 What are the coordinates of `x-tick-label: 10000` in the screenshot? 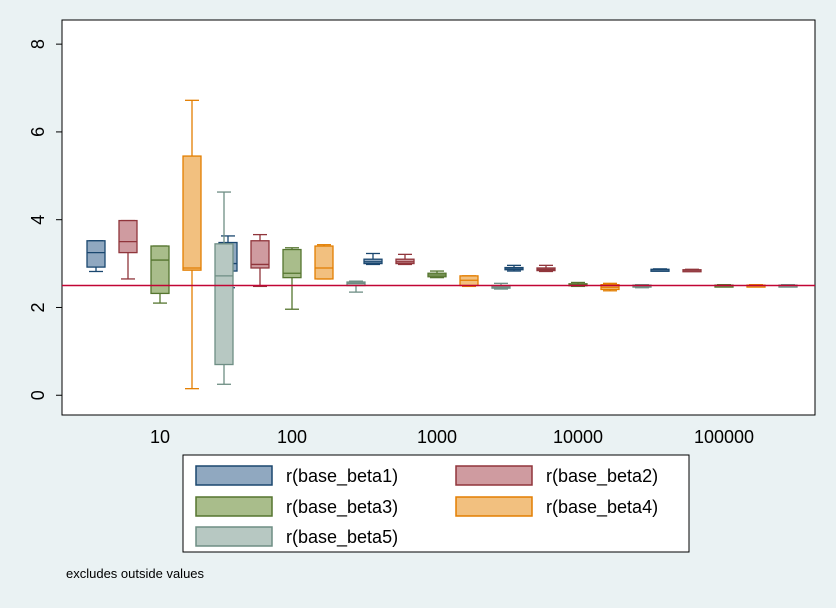 It's located at (578, 437).